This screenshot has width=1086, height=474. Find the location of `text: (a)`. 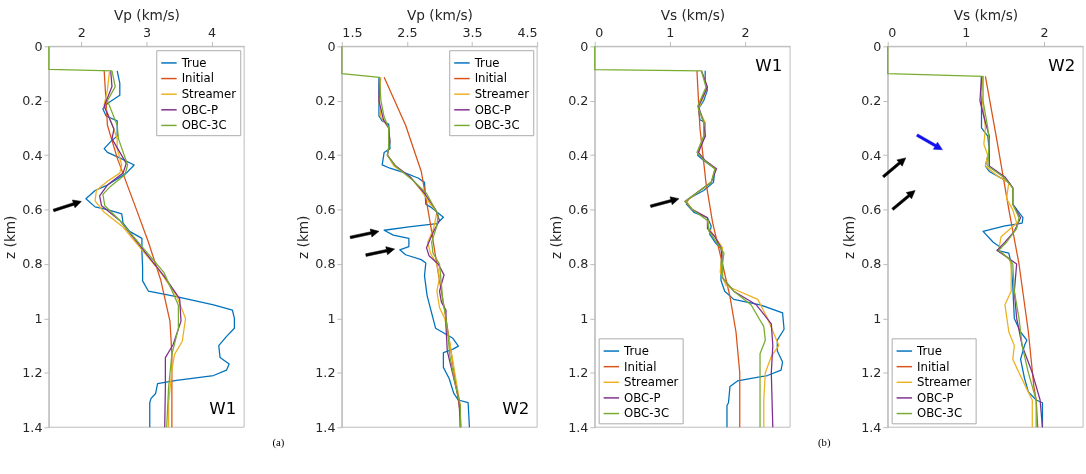

text: (a) is located at coordinates (278, 442).